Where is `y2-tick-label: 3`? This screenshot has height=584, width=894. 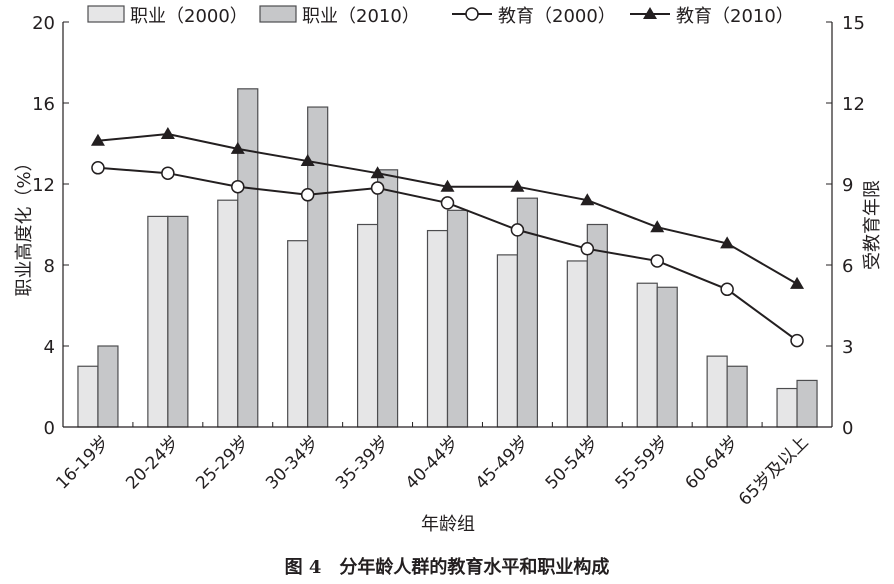
y2-tick-label: 3 is located at coordinates (847, 347).